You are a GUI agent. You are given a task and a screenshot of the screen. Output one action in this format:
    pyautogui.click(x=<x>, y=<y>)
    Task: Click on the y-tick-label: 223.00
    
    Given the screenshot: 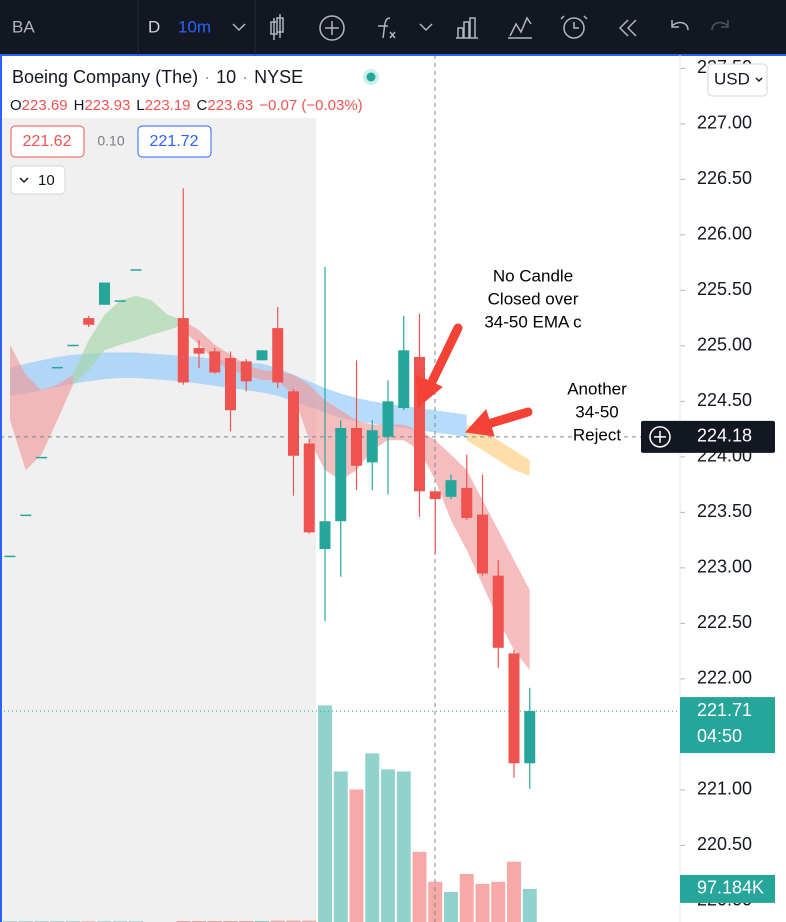 What is the action you would take?
    pyautogui.click(x=724, y=567)
    